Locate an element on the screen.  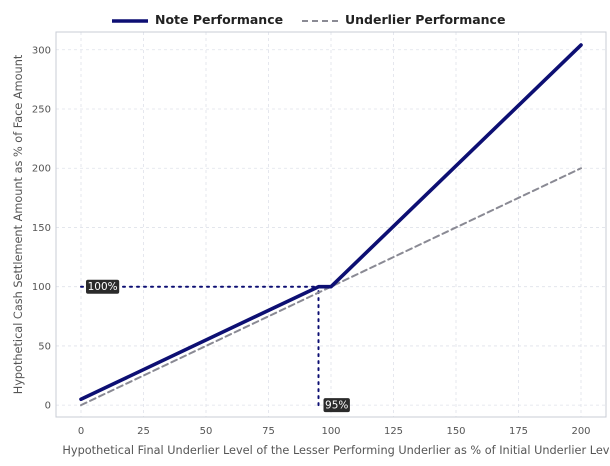
y-tick-label: 100 is located at coordinates (41, 287).